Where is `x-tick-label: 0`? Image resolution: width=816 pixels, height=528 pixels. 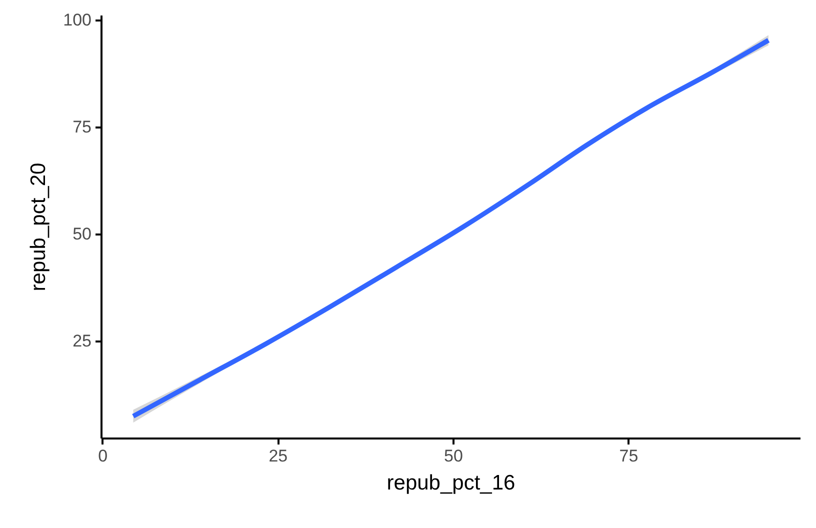
x-tick-label: 0 is located at coordinates (103, 456).